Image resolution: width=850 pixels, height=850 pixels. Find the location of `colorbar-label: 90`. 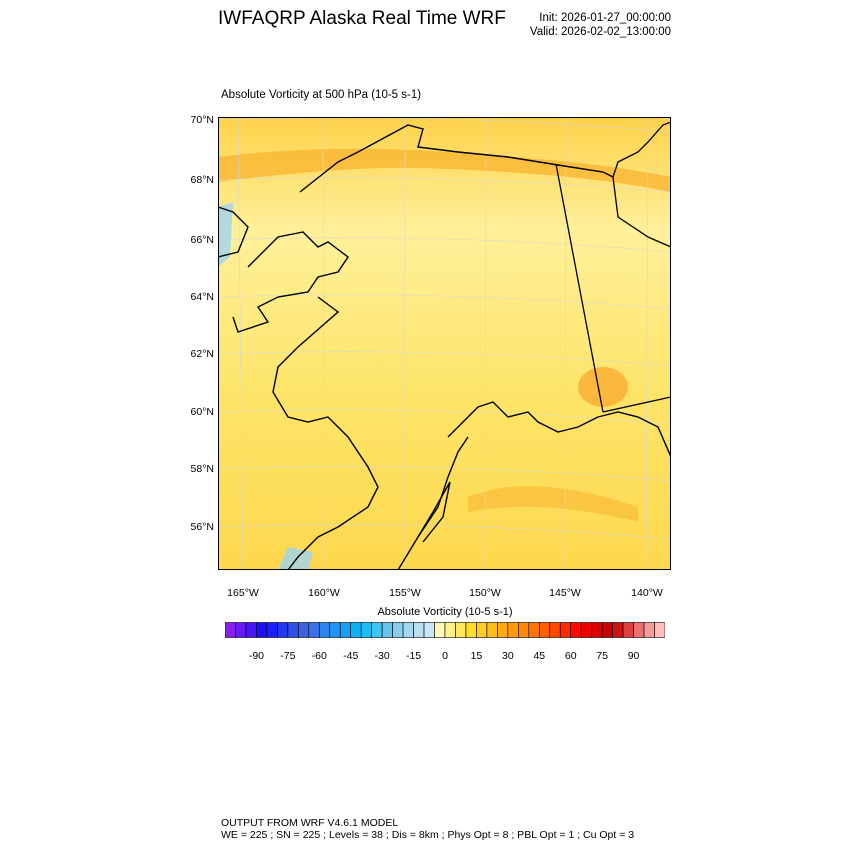

colorbar-label: 90 is located at coordinates (633, 656).